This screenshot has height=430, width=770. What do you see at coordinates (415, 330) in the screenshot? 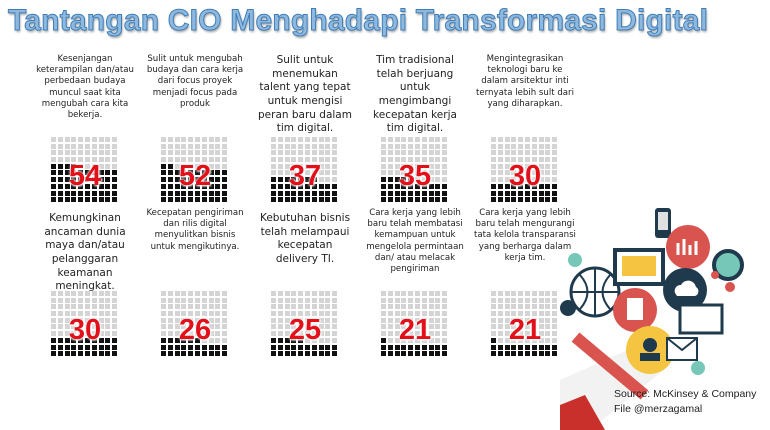
I see `stat-value: 21` at bounding box center [415, 330].